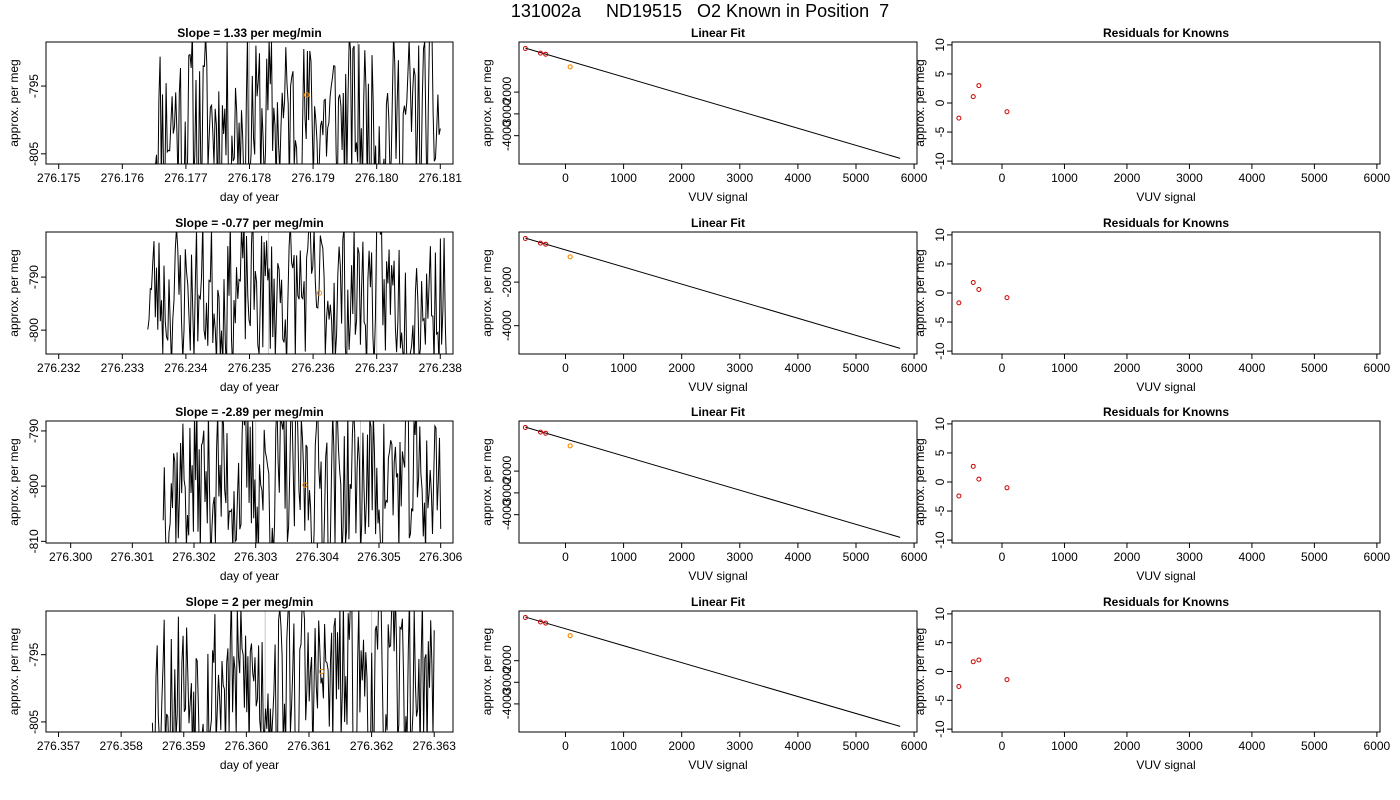  I want to click on y-tick-label: -800, so click(34, 330).